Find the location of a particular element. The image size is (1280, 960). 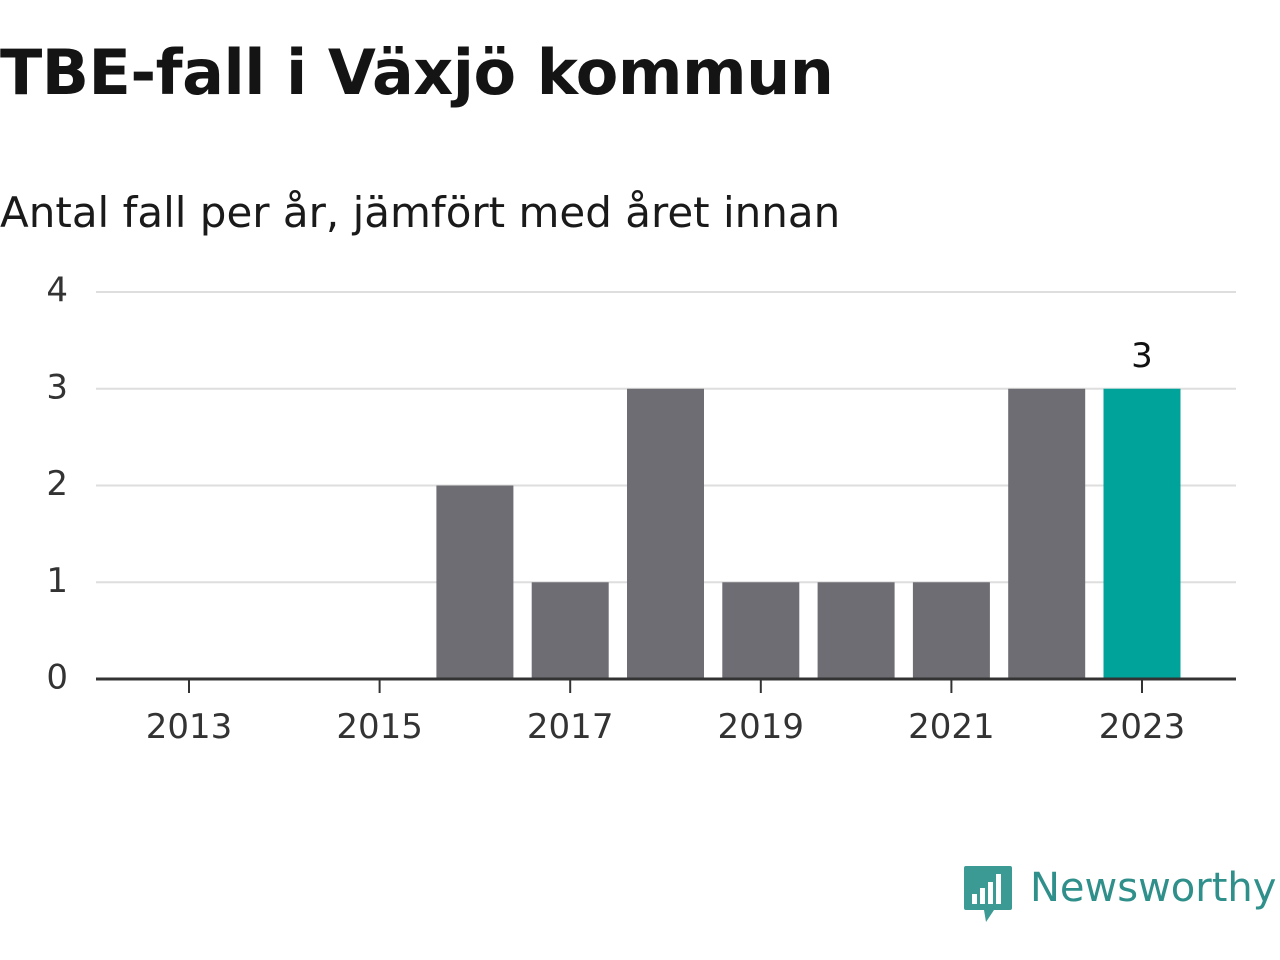

bar-2022 is located at coordinates (1047, 533).